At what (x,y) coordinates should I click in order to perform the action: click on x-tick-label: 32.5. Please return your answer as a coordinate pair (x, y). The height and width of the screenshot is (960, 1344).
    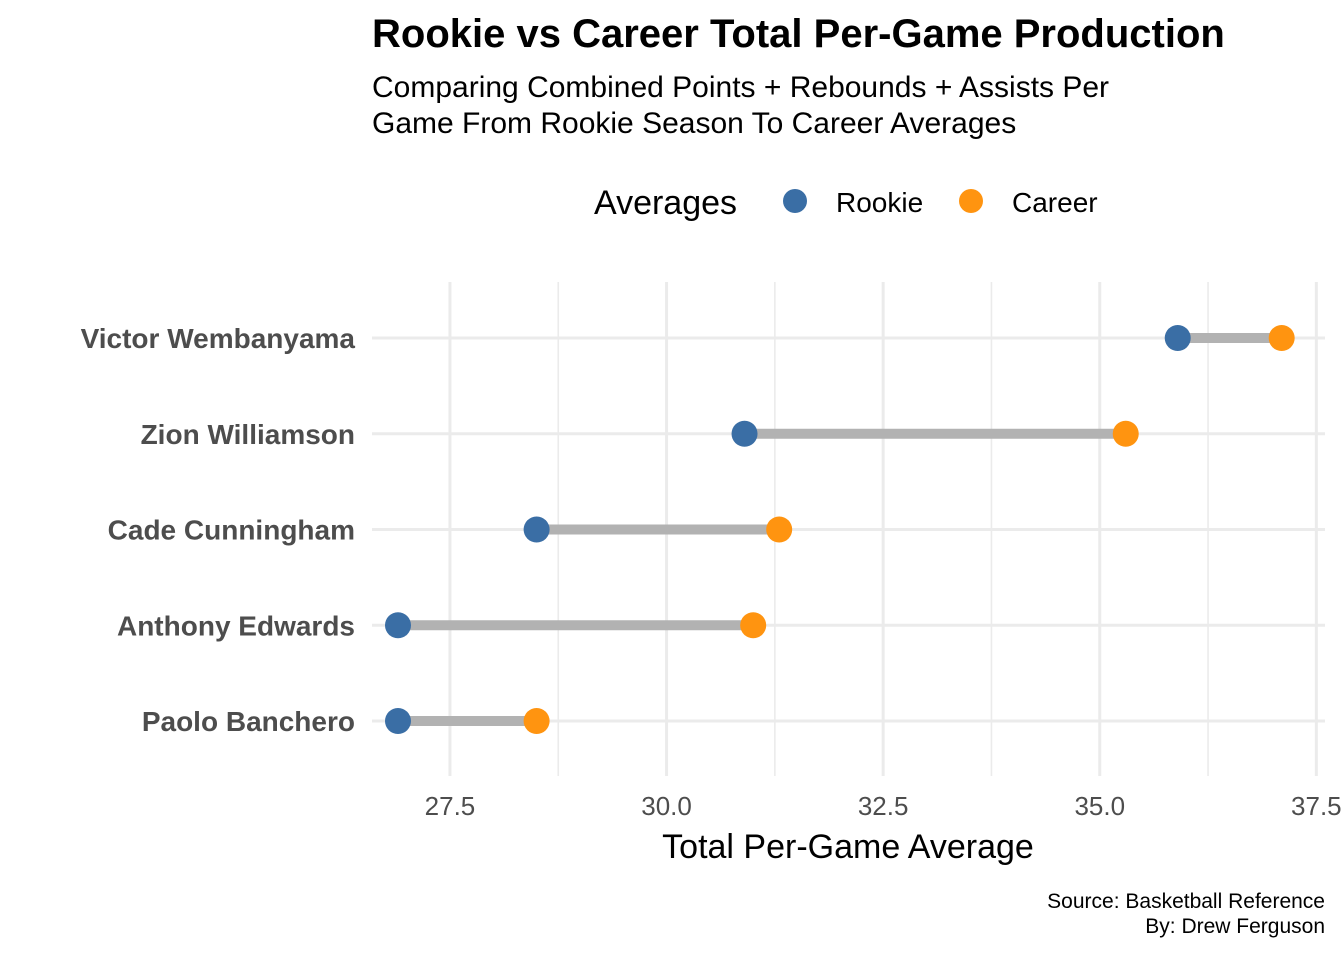
    Looking at the image, I should click on (883, 806).